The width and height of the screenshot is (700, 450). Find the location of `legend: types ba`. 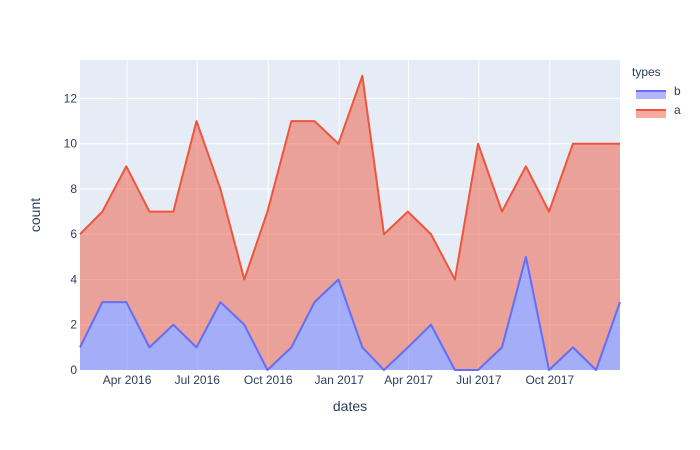

legend: types ba is located at coordinates (656, 91).